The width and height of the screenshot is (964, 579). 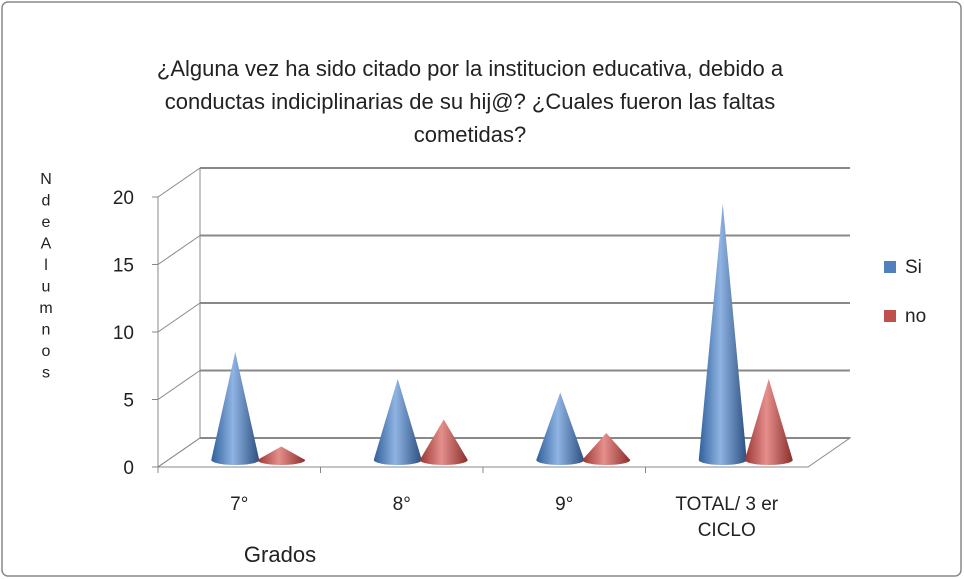 What do you see at coordinates (128, 468) in the screenshot?
I see `y-tick-label: 0` at bounding box center [128, 468].